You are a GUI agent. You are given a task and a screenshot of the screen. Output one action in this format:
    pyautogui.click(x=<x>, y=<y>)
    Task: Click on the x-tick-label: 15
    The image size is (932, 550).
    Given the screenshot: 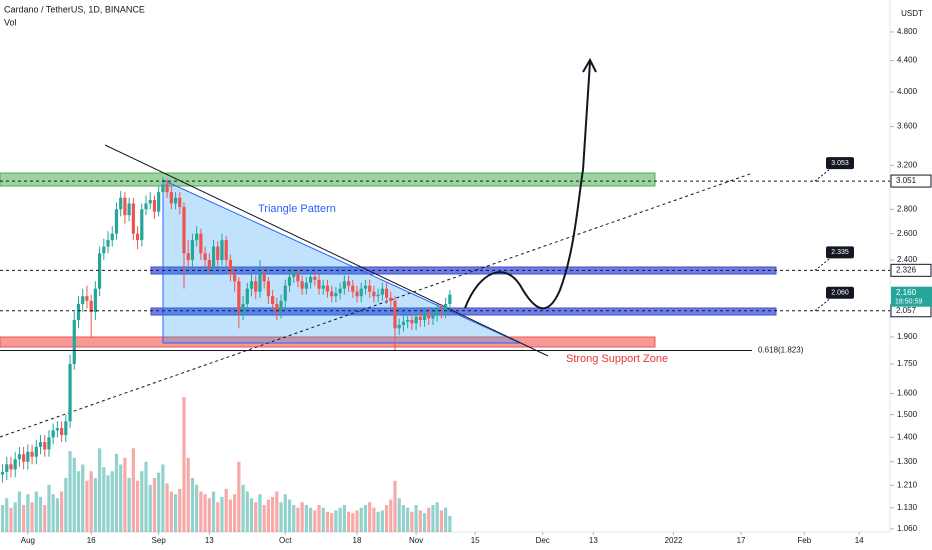 What is the action you would take?
    pyautogui.click(x=475, y=540)
    